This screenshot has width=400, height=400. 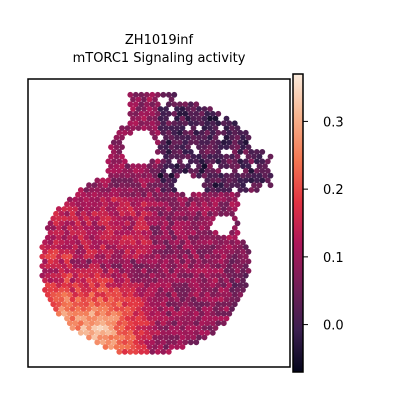 What do you see at coordinates (159, 58) in the screenshot?
I see `chart-subtitle: mTORC1 Signaling activity` at bounding box center [159, 58].